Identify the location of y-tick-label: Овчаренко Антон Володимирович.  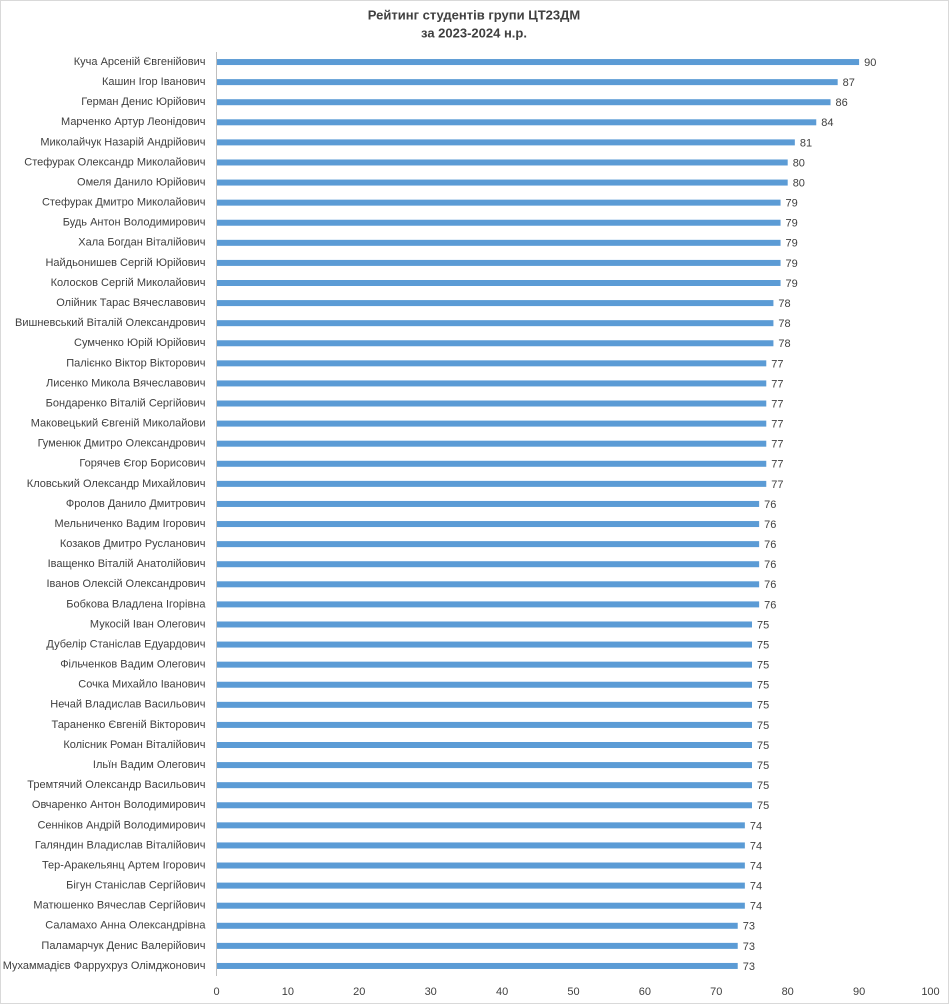
(119, 805).